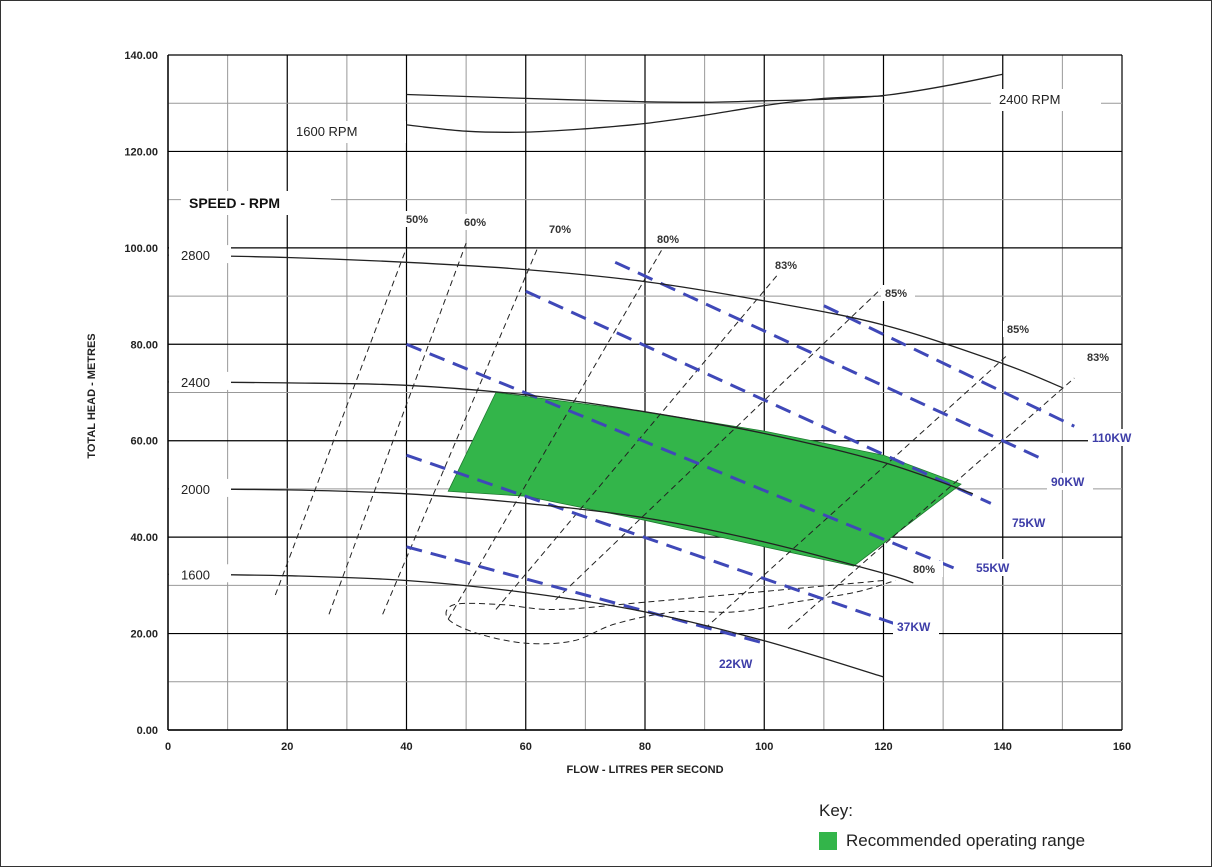 This screenshot has height=868, width=1212. Describe the element at coordinates (406, 747) in the screenshot. I see `x-tick-label: 40` at that location.